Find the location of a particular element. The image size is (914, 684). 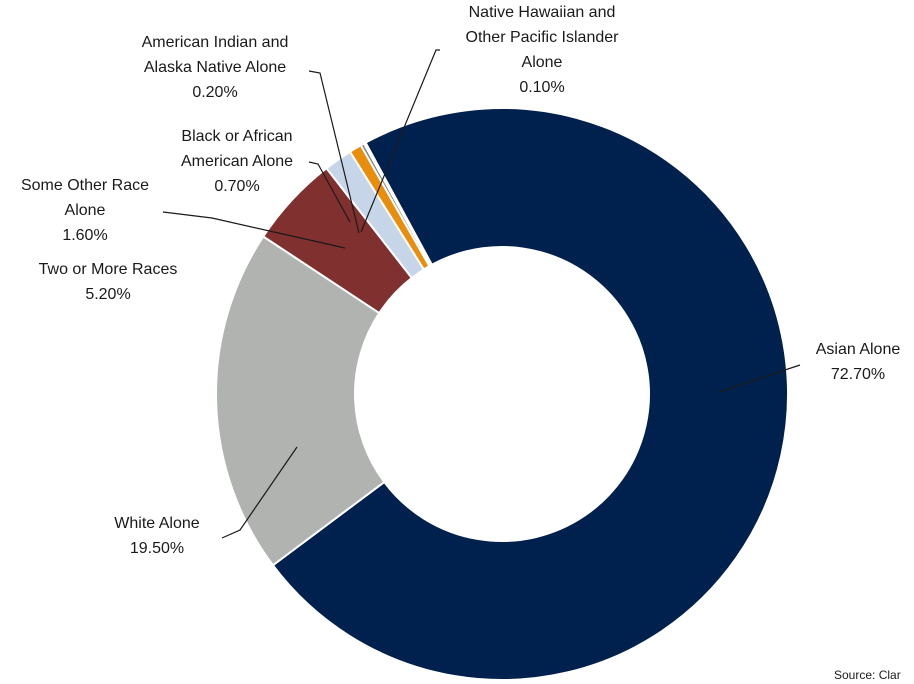

category-label-native-hawaiian: Other Pacific Islander is located at coordinates (543, 37).